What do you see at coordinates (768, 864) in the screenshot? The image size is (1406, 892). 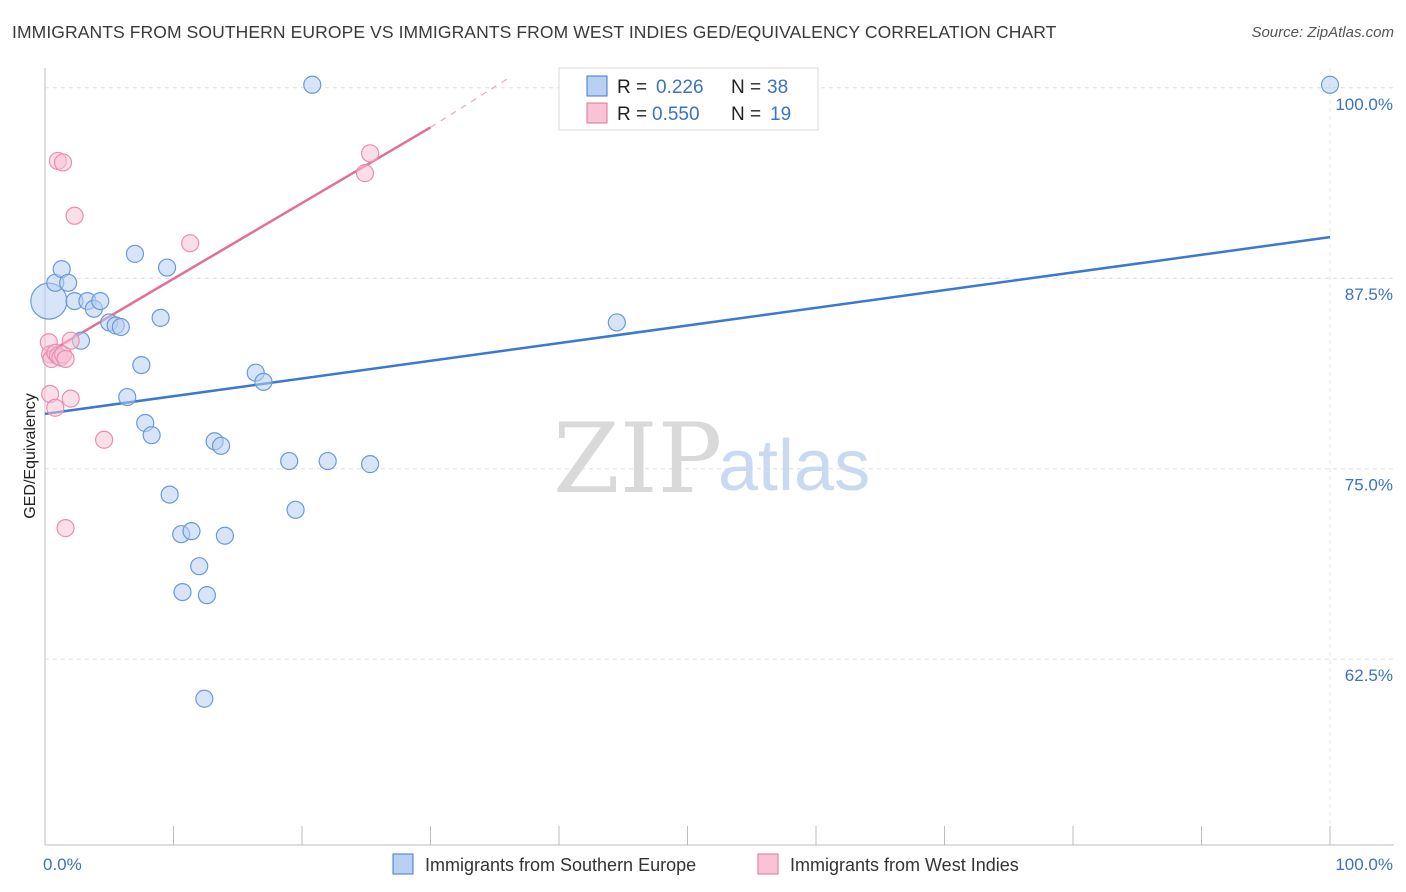 I see `bottom-legend-swatch-pink` at bounding box center [768, 864].